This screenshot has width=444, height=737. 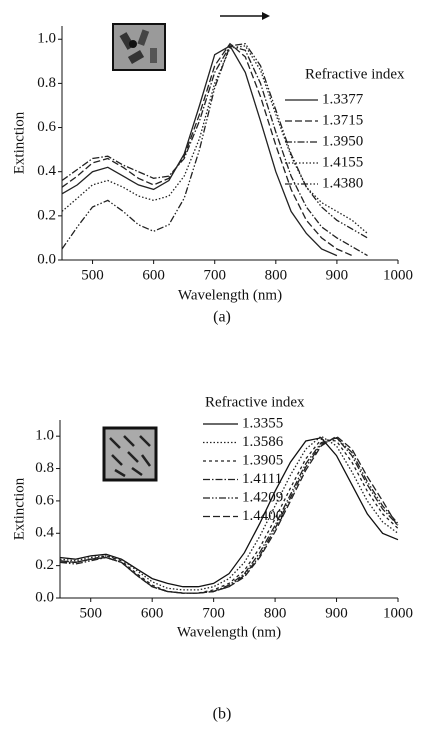 What do you see at coordinates (262, 423) in the screenshot?
I see `legend-label: 1.3355` at bounding box center [262, 423].